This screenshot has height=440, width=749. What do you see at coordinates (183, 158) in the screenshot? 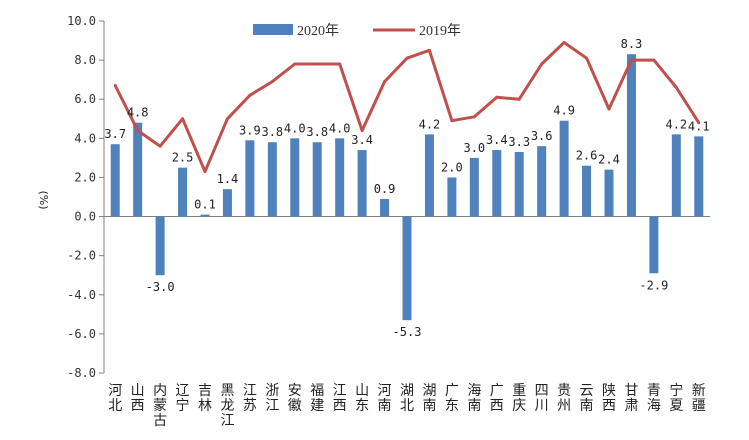
I see `data-label-2020: 2.5` at bounding box center [183, 158].